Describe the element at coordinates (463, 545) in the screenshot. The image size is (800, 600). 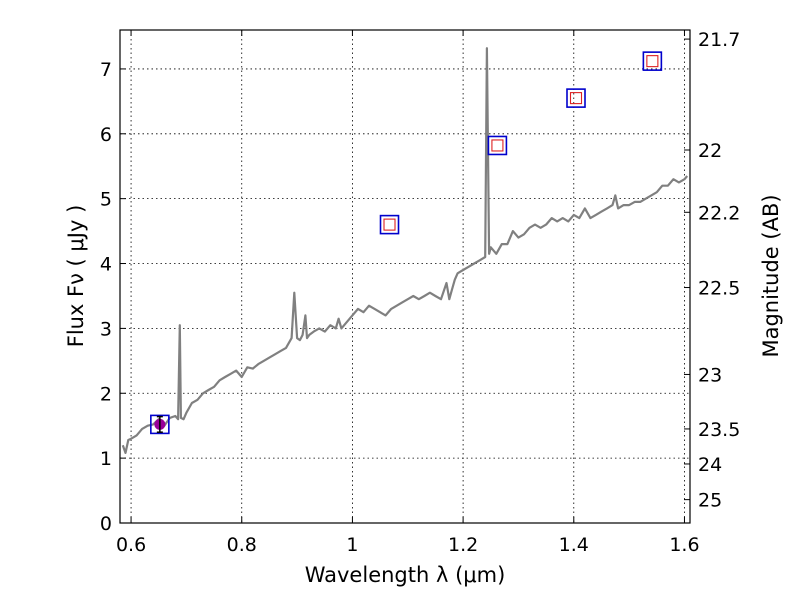
I see `x-tick-label: 1.2` at that location.